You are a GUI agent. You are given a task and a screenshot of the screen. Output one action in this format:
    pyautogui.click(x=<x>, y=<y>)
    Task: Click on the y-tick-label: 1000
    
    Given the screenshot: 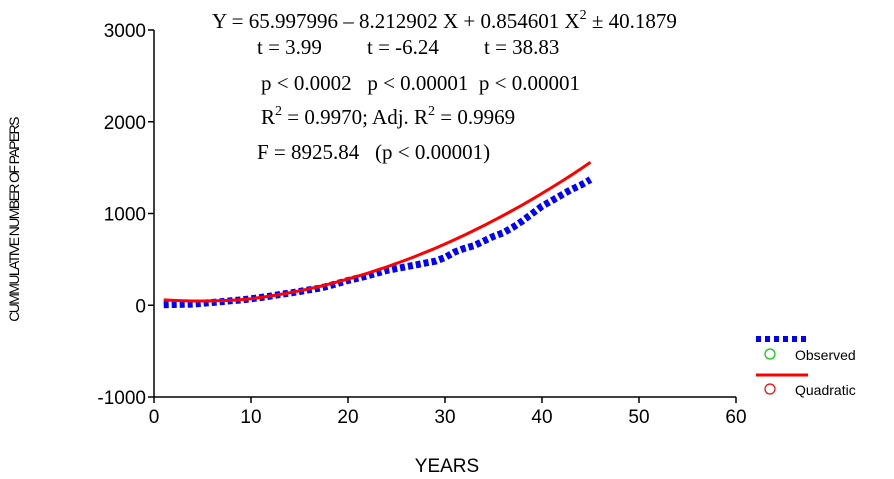 What is the action you would take?
    pyautogui.click(x=125, y=215)
    